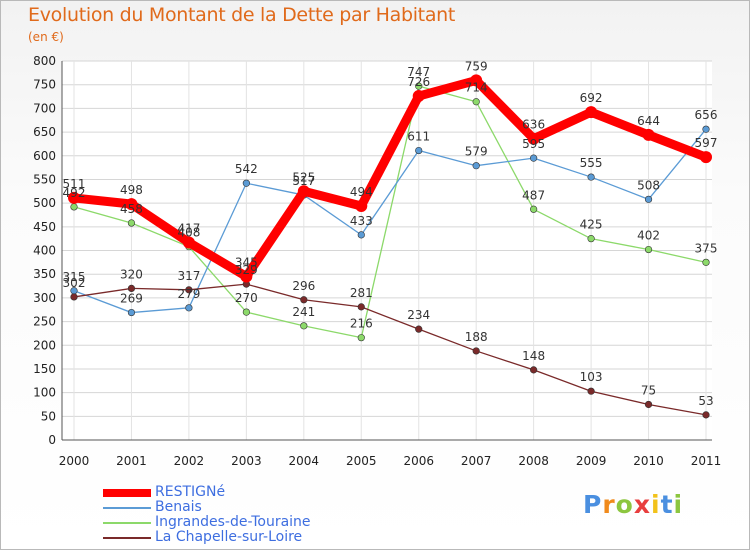 The height and width of the screenshot is (550, 750). What do you see at coordinates (476, 66) in the screenshot?
I see `data-label: 759` at bounding box center [476, 66].